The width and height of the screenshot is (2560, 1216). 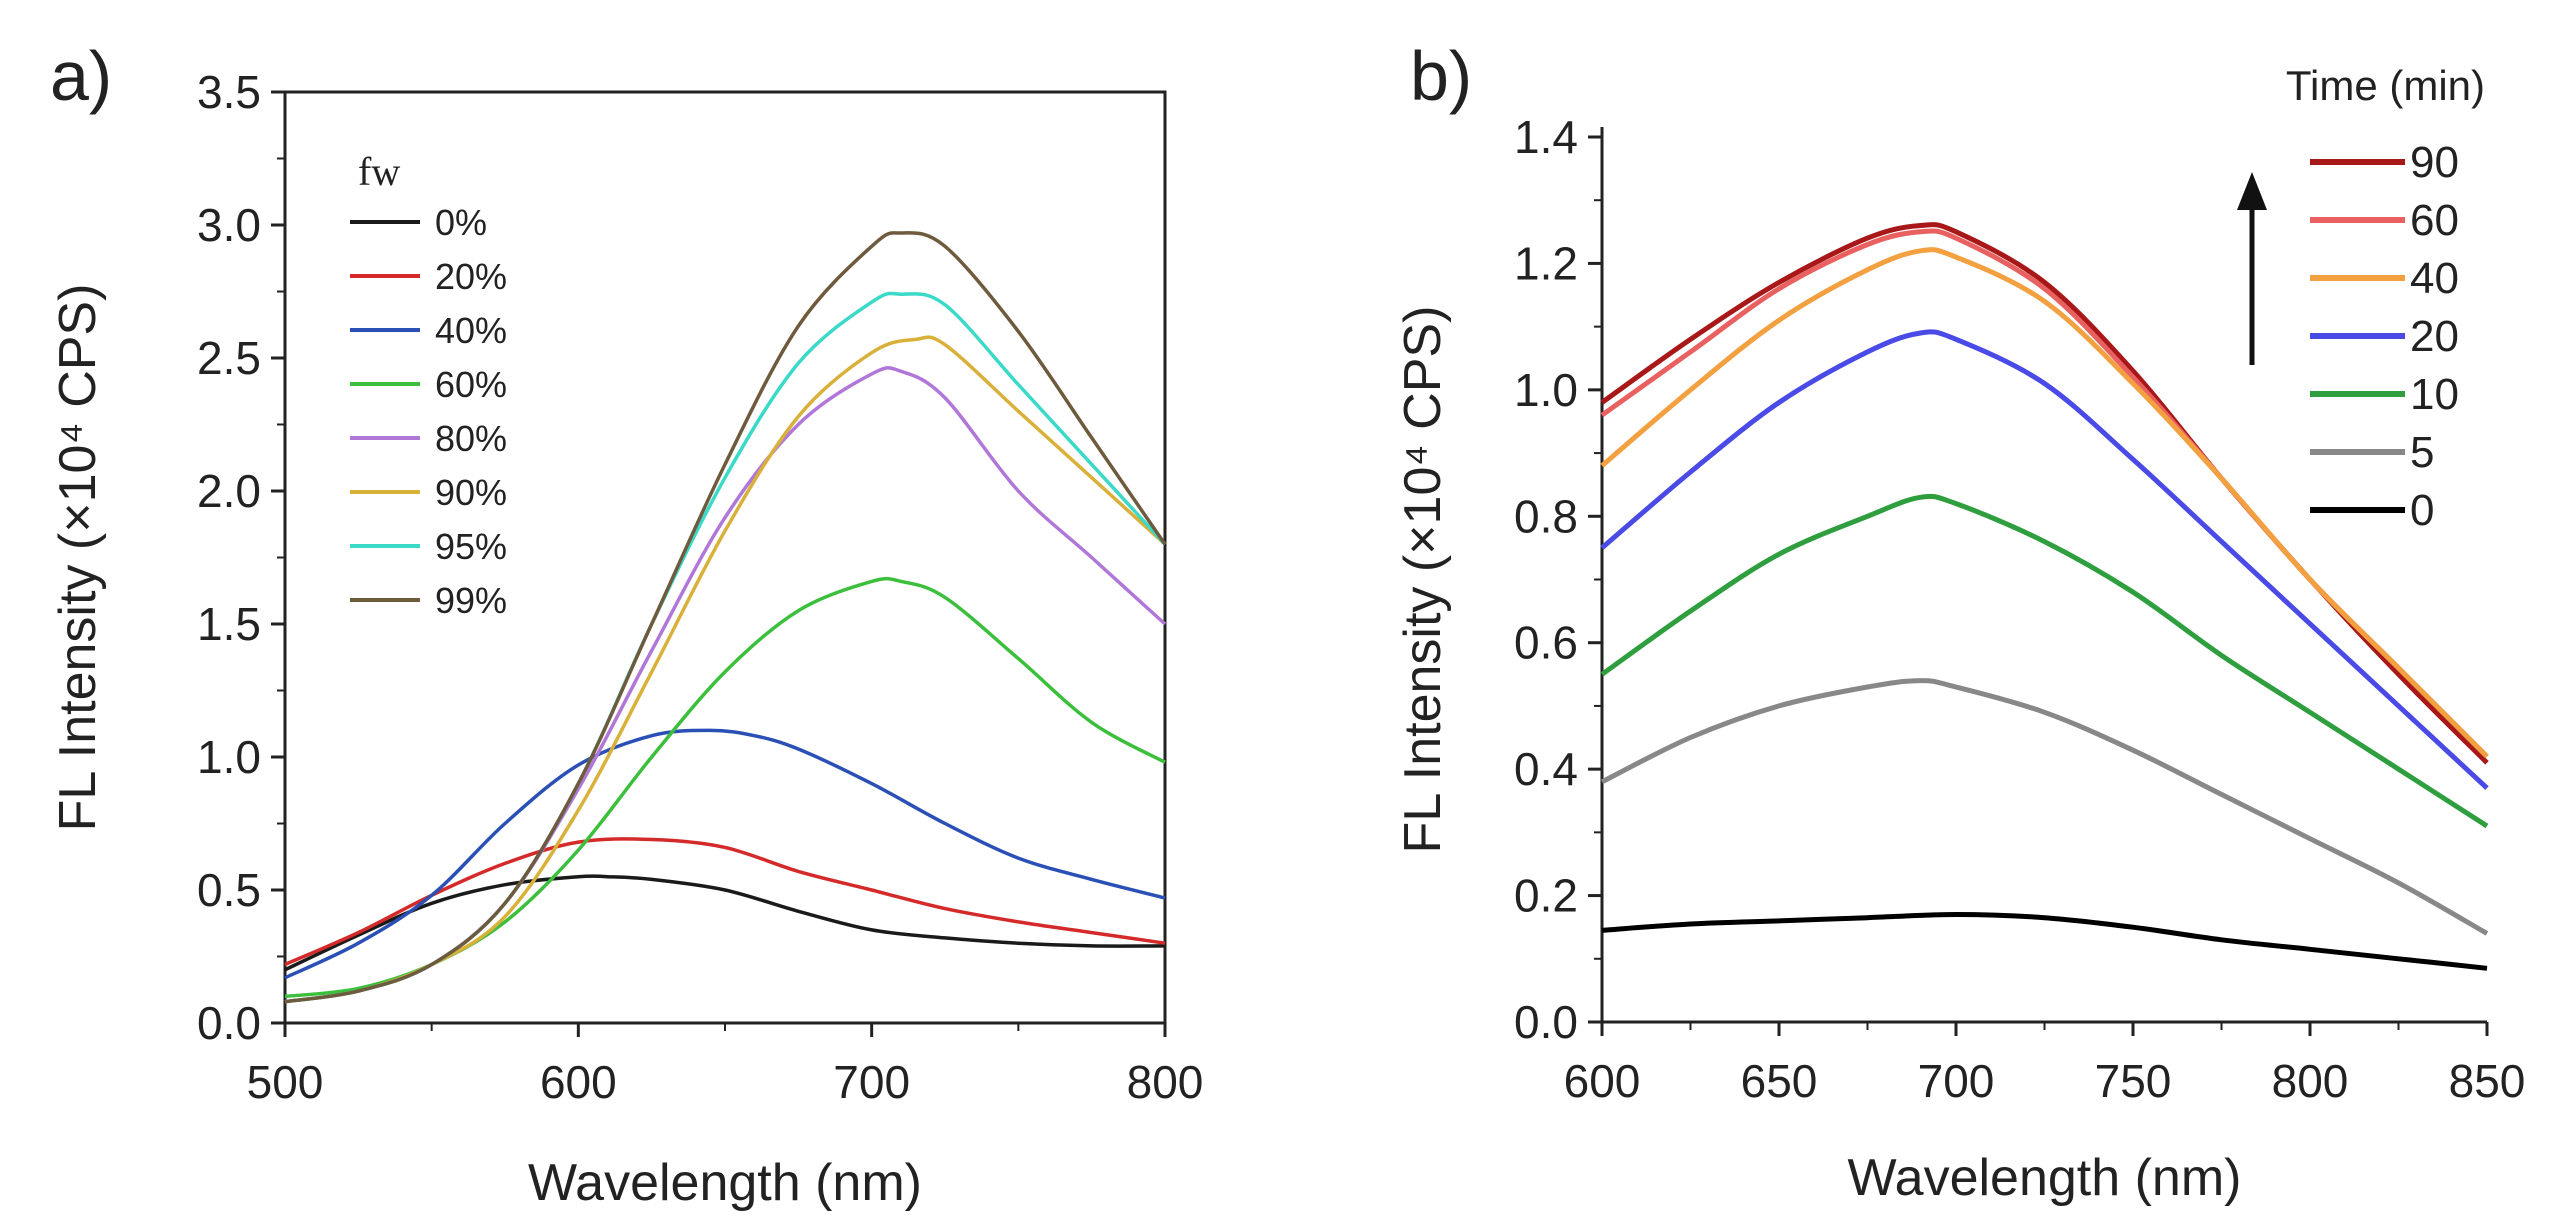 I want to click on series-line-60pct, so click(x=725, y=787).